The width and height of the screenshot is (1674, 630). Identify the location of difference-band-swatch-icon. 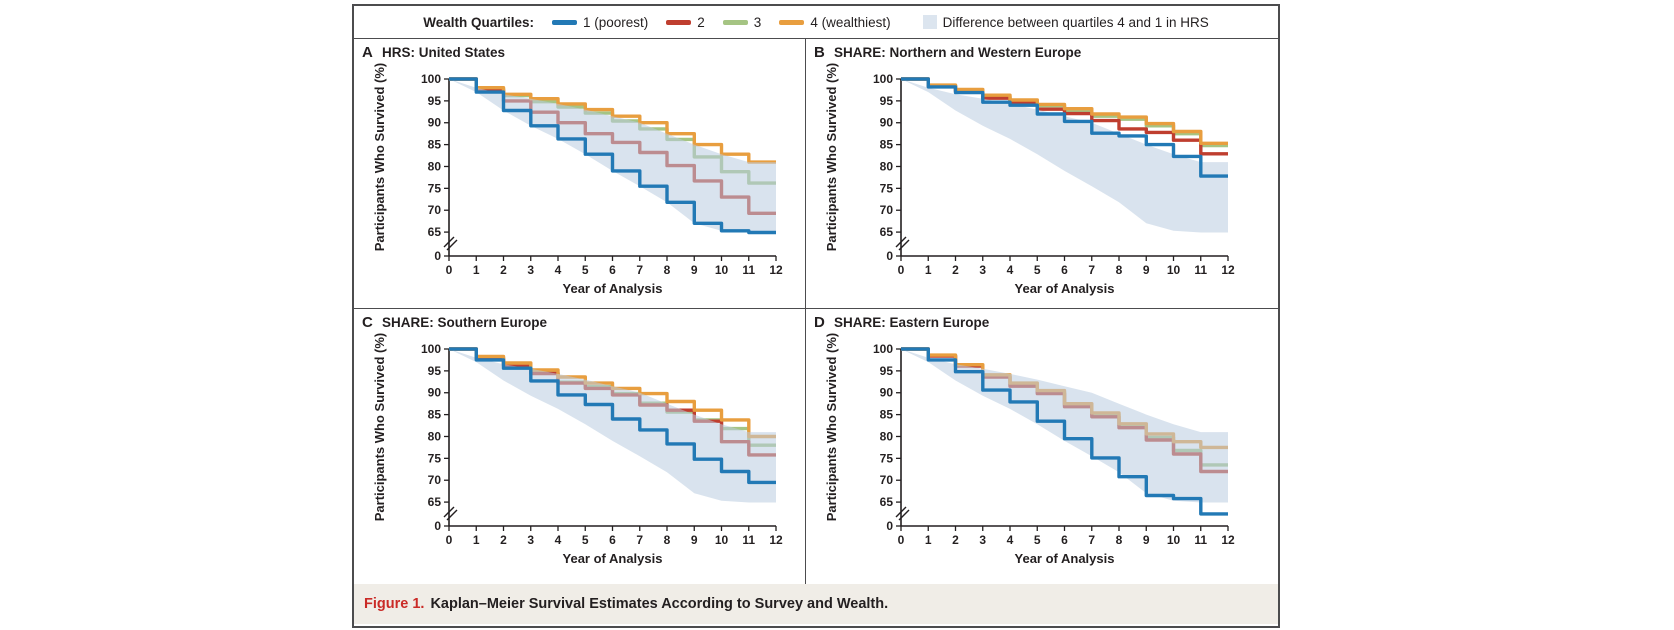
(929, 22).